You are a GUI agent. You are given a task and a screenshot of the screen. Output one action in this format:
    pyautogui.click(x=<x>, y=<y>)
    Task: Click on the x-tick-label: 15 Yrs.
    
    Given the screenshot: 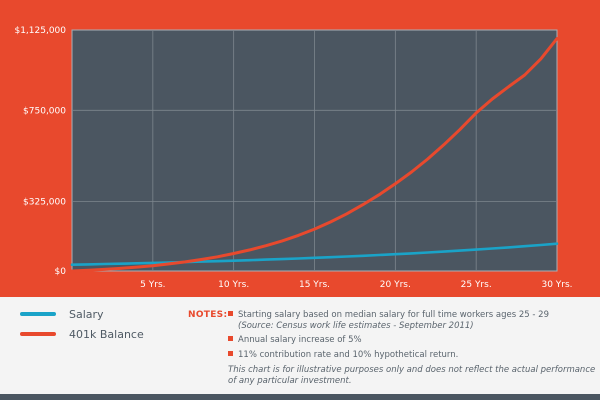 What is the action you would take?
    pyautogui.click(x=314, y=285)
    